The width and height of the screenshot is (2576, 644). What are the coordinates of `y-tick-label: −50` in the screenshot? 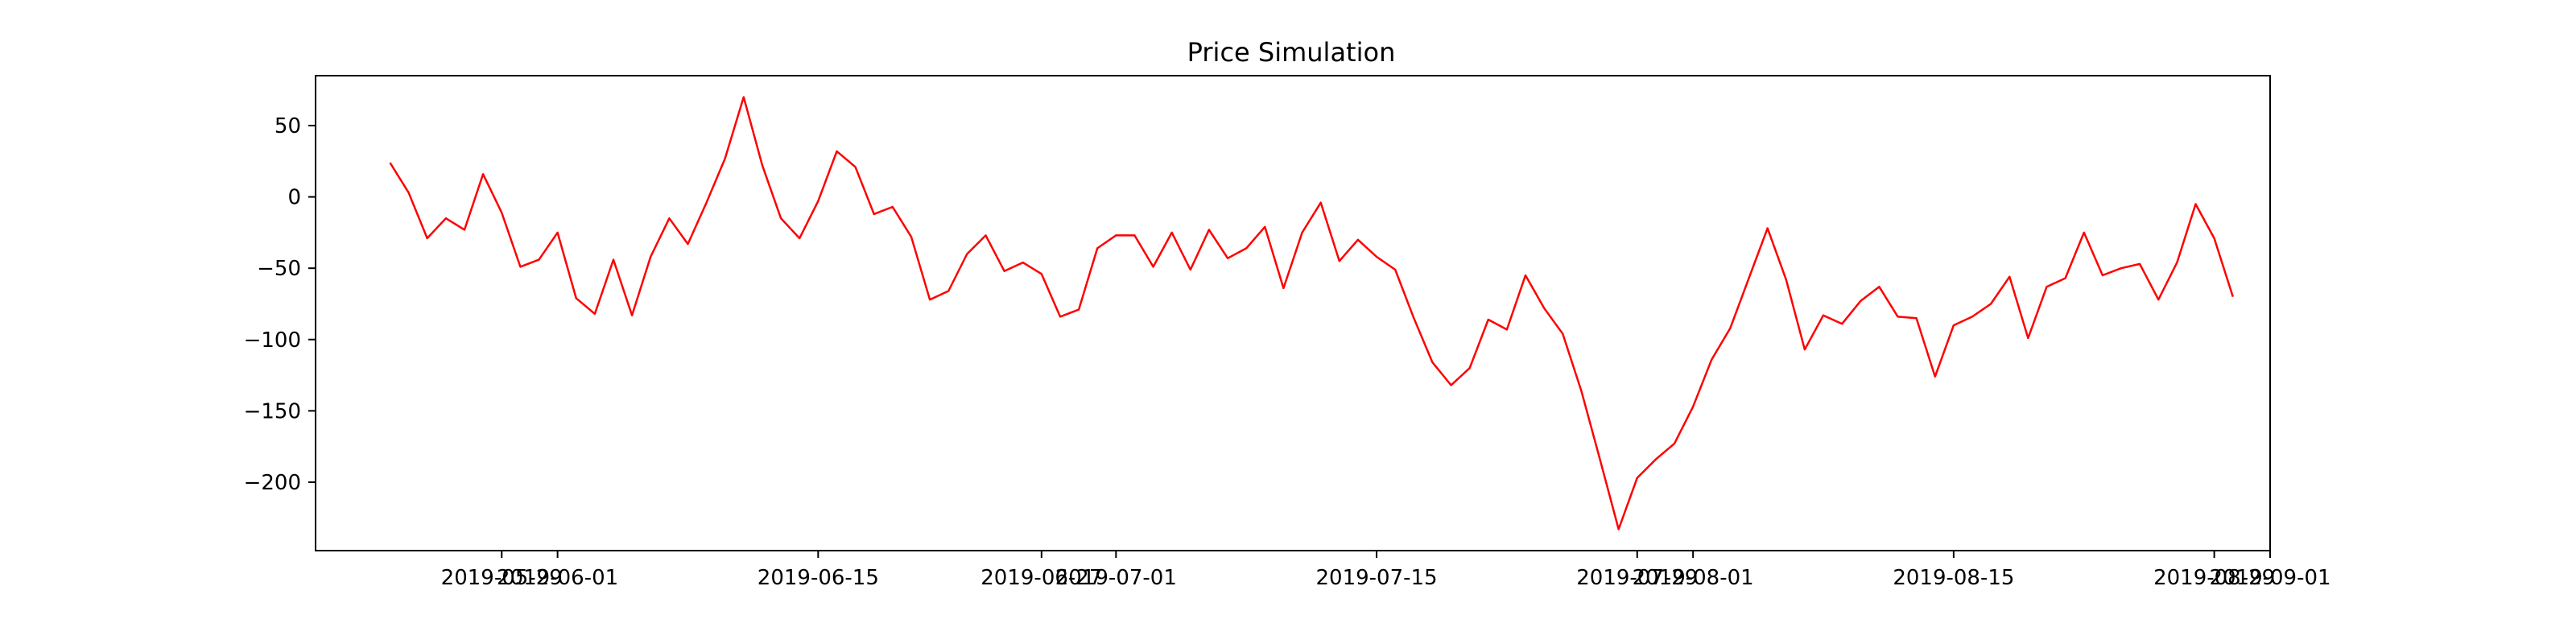 It's located at (279, 269).